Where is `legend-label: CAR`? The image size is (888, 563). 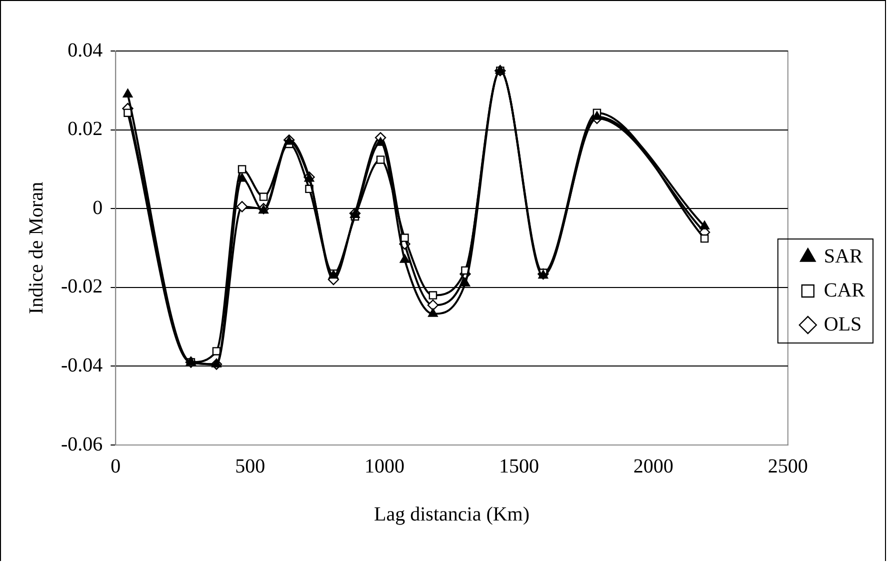
legend-label: CAR is located at coordinates (845, 290).